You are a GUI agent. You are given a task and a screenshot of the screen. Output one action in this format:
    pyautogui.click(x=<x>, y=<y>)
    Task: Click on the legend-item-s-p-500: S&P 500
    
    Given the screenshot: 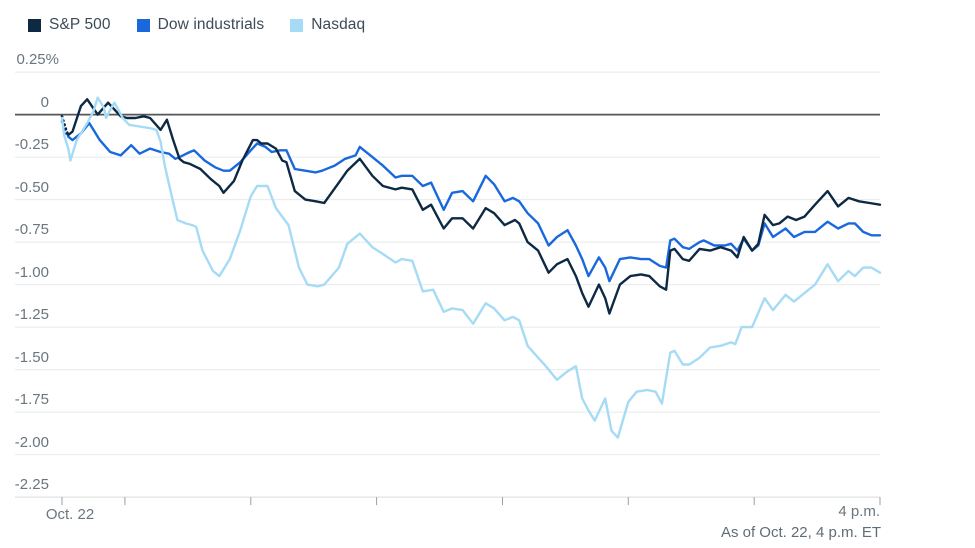 What is the action you would take?
    pyautogui.click(x=69, y=25)
    